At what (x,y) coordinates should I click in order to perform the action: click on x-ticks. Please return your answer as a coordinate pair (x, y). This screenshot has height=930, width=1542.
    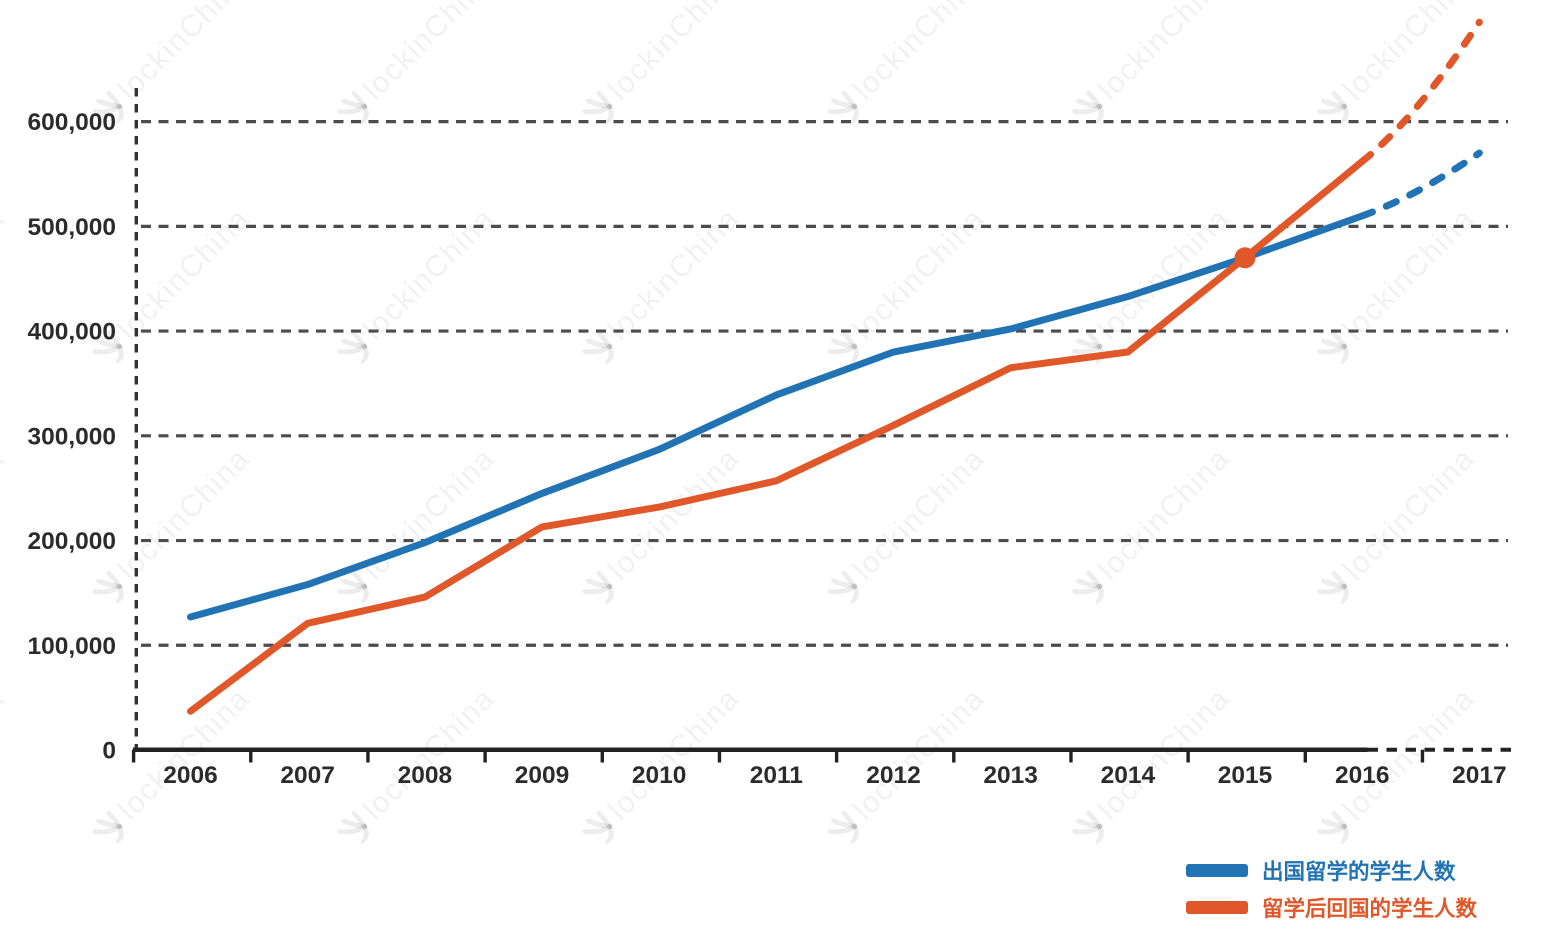
    Looking at the image, I should click on (778, 756).